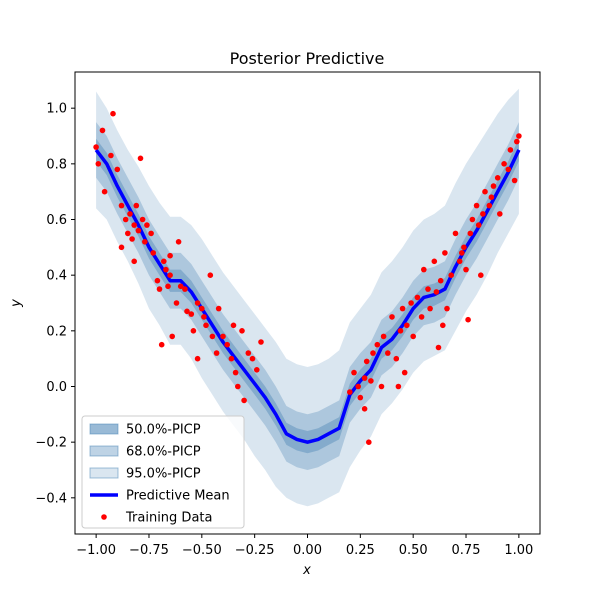 The height and width of the screenshot is (600, 600). I want to click on x-tick-label: −0.50, so click(202, 550).